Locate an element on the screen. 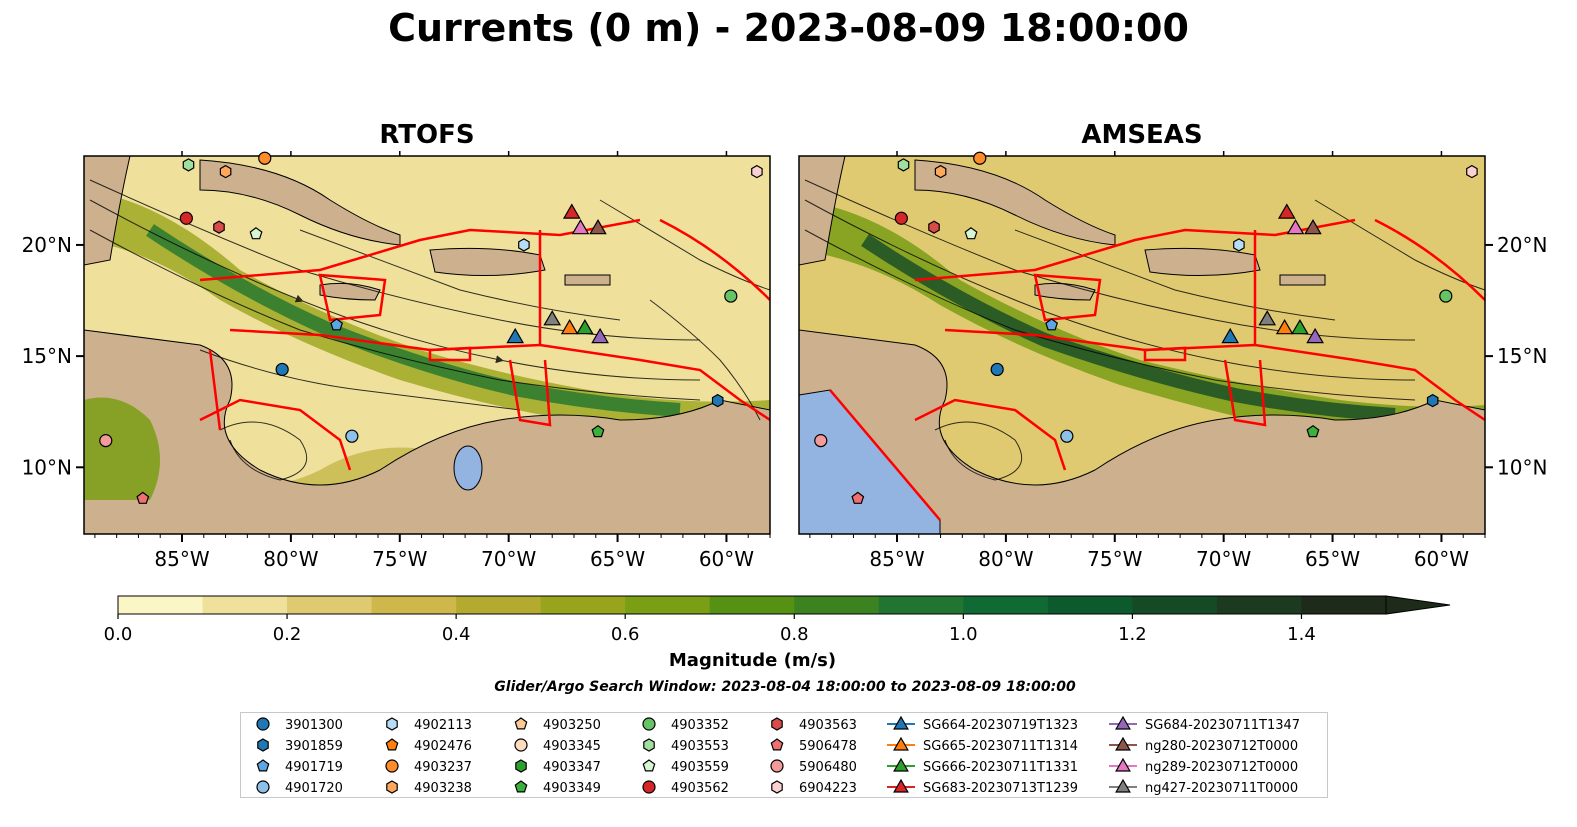 The height and width of the screenshot is (827, 1577). legend-label: 4903238 is located at coordinates (443, 788).